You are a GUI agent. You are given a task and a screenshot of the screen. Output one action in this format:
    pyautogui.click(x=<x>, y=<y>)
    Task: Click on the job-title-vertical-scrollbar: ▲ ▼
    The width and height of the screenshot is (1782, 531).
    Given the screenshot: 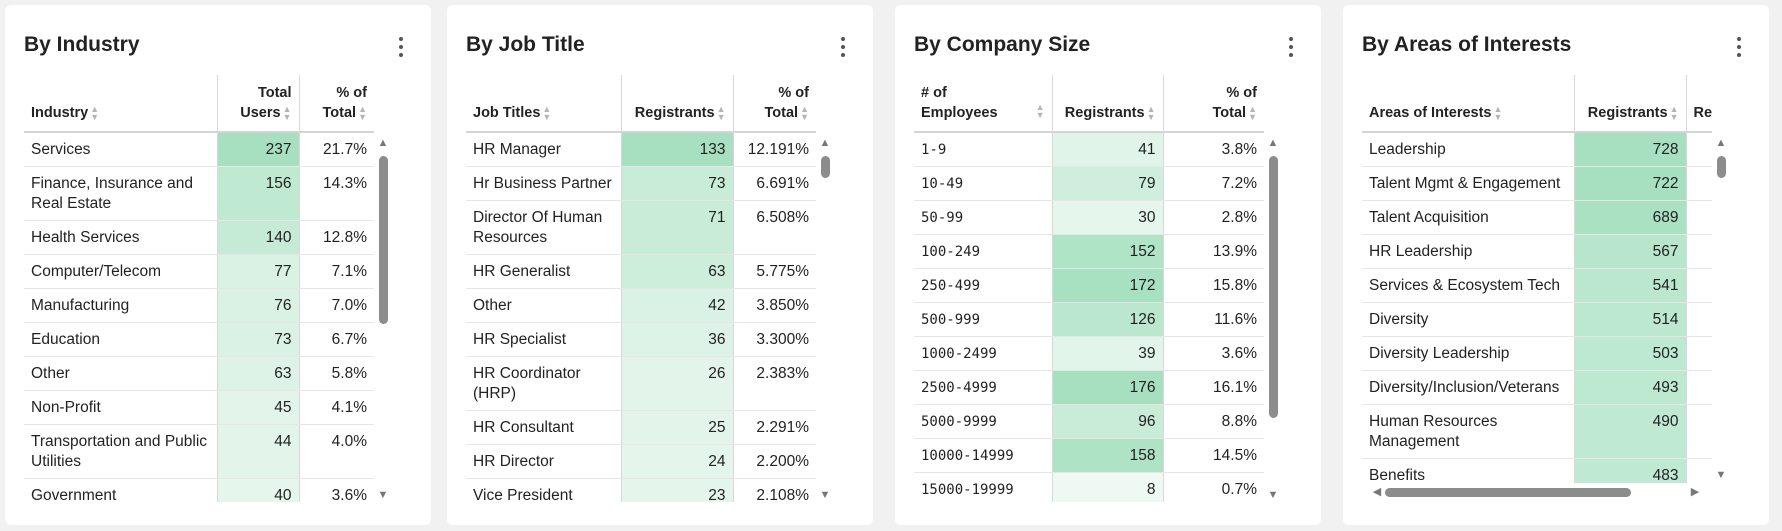 What is the action you would take?
    pyautogui.click(x=825, y=319)
    